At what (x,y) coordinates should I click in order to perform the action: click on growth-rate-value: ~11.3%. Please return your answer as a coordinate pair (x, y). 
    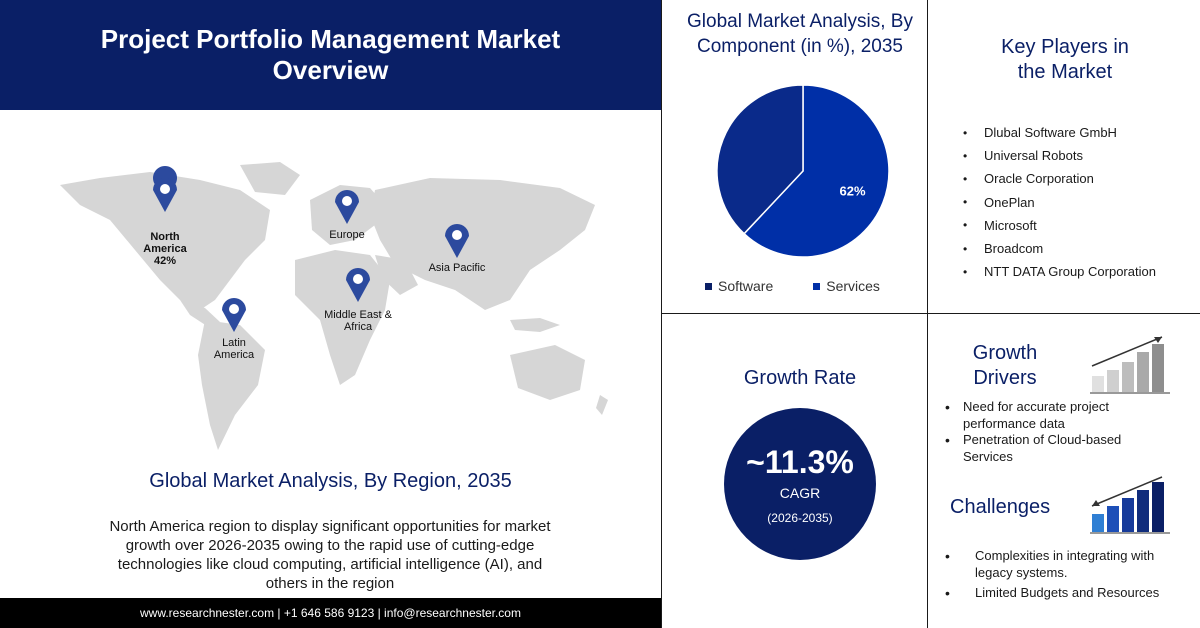
    Looking at the image, I should click on (800, 462).